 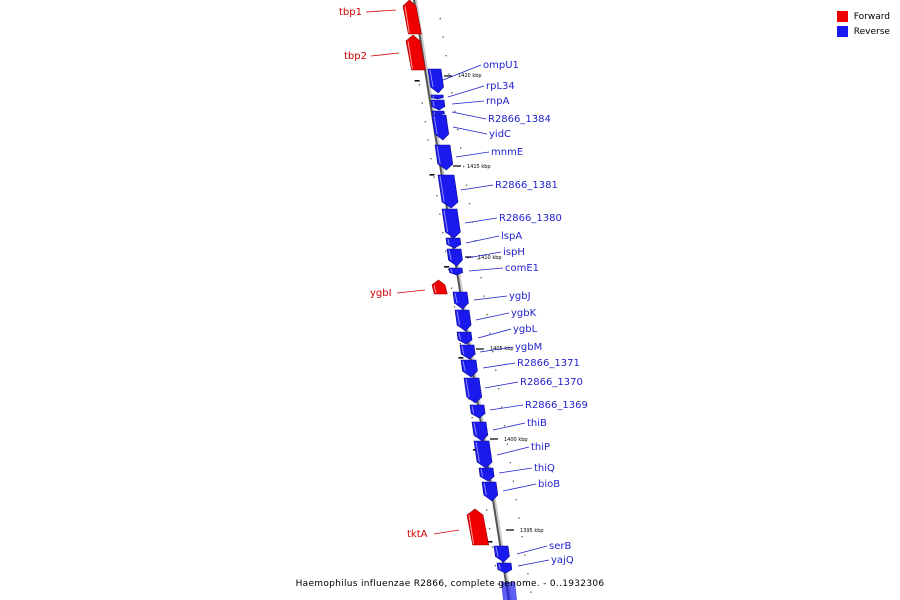 What do you see at coordinates (519, 119) in the screenshot?
I see `gene-label-R2866_1384: R2866_1384` at bounding box center [519, 119].